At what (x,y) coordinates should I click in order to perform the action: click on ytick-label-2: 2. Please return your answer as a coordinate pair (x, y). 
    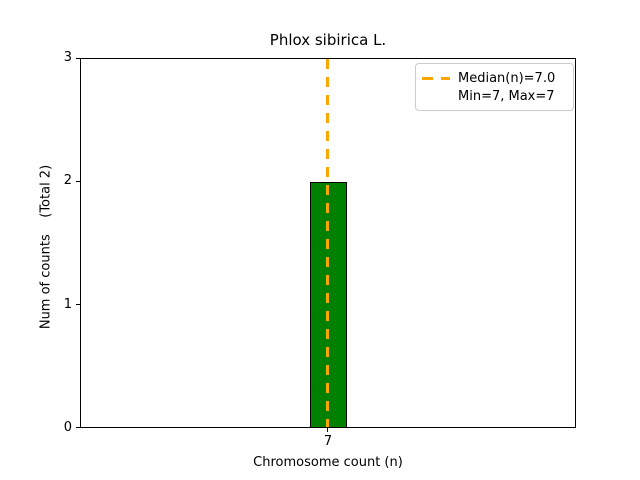
    Looking at the image, I should click on (67, 180).